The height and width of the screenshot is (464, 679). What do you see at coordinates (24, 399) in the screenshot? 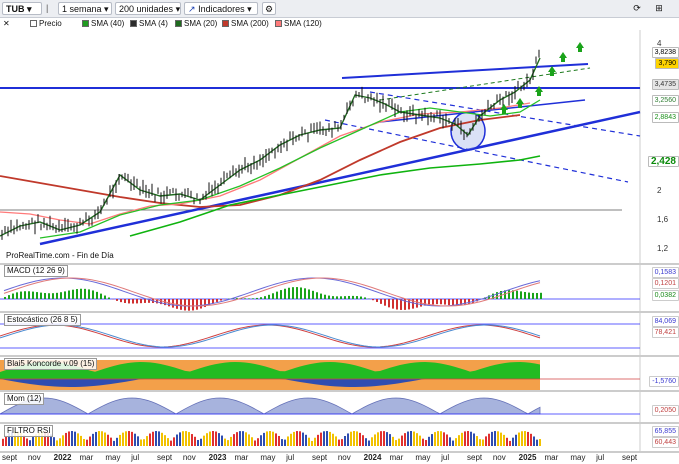
I see `mom-label: Mom (12)` at bounding box center [24, 399].